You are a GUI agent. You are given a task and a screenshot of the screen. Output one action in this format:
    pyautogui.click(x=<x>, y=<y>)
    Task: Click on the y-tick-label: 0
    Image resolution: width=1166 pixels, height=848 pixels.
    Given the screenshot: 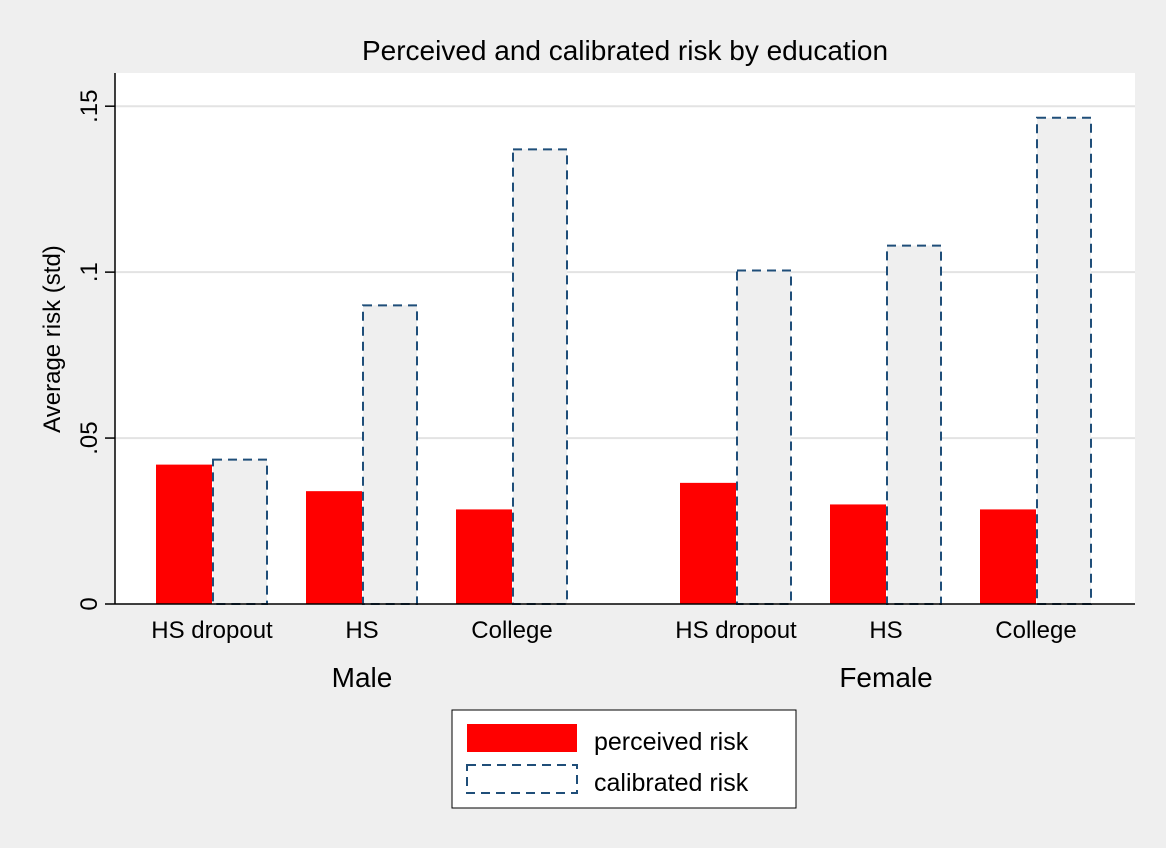 What is the action you would take?
    pyautogui.click(x=89, y=603)
    